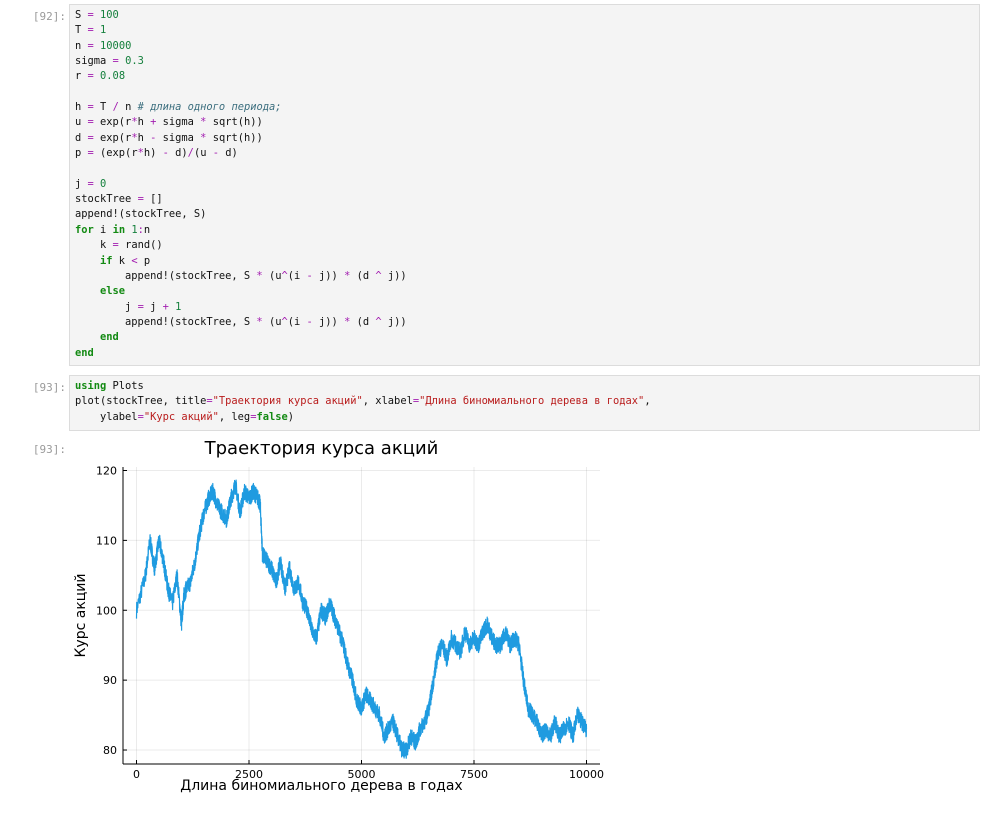  Describe the element at coordinates (81, 153) in the screenshot. I see `code-token: p` at that location.